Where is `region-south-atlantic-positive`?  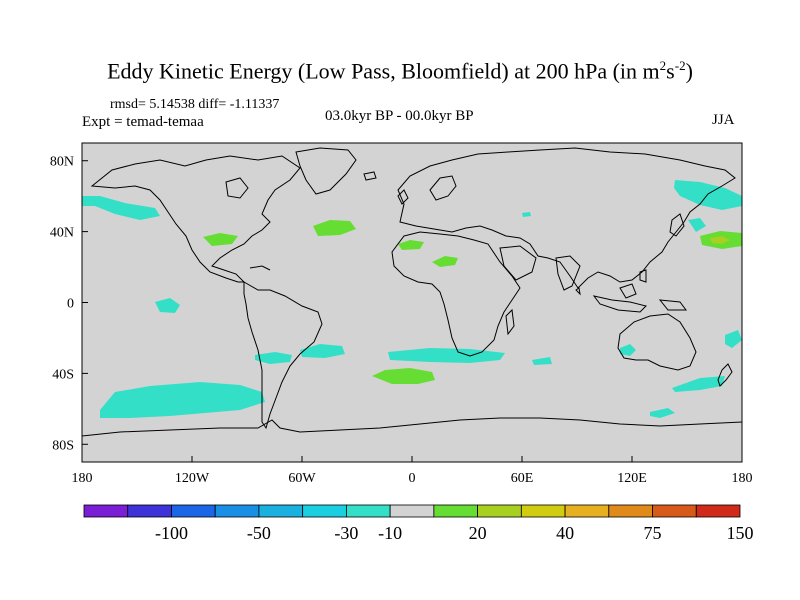
region-south-atlantic-positive is located at coordinates (403, 376).